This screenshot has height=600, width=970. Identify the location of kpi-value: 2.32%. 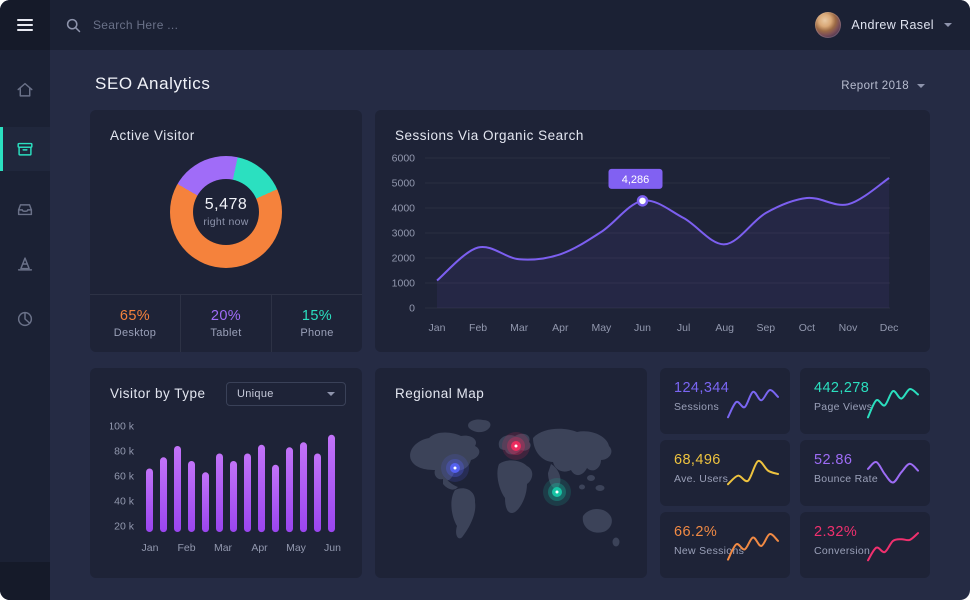
(836, 532).